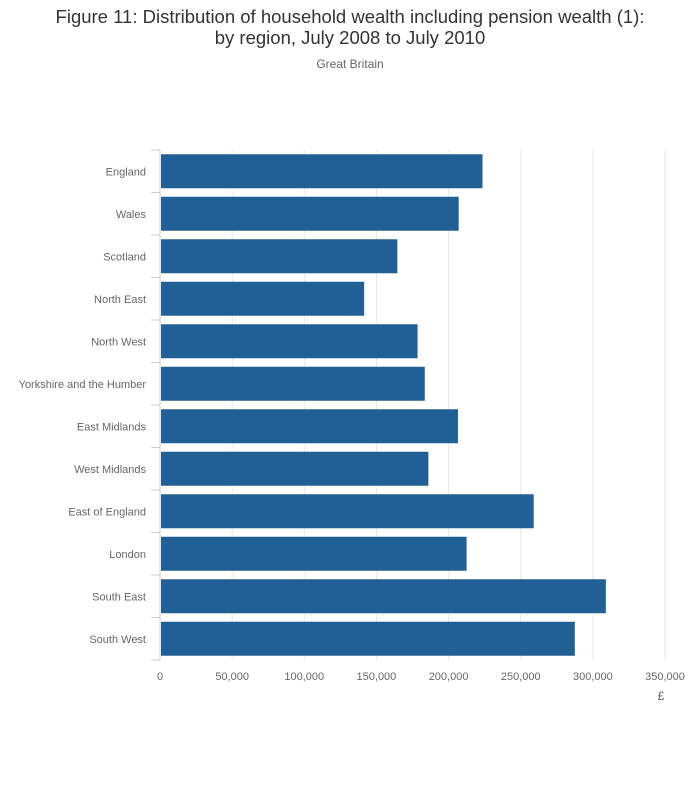 The height and width of the screenshot is (810, 700). Describe the element at coordinates (110, 470) in the screenshot. I see `y-category-label: West Midlands` at that location.